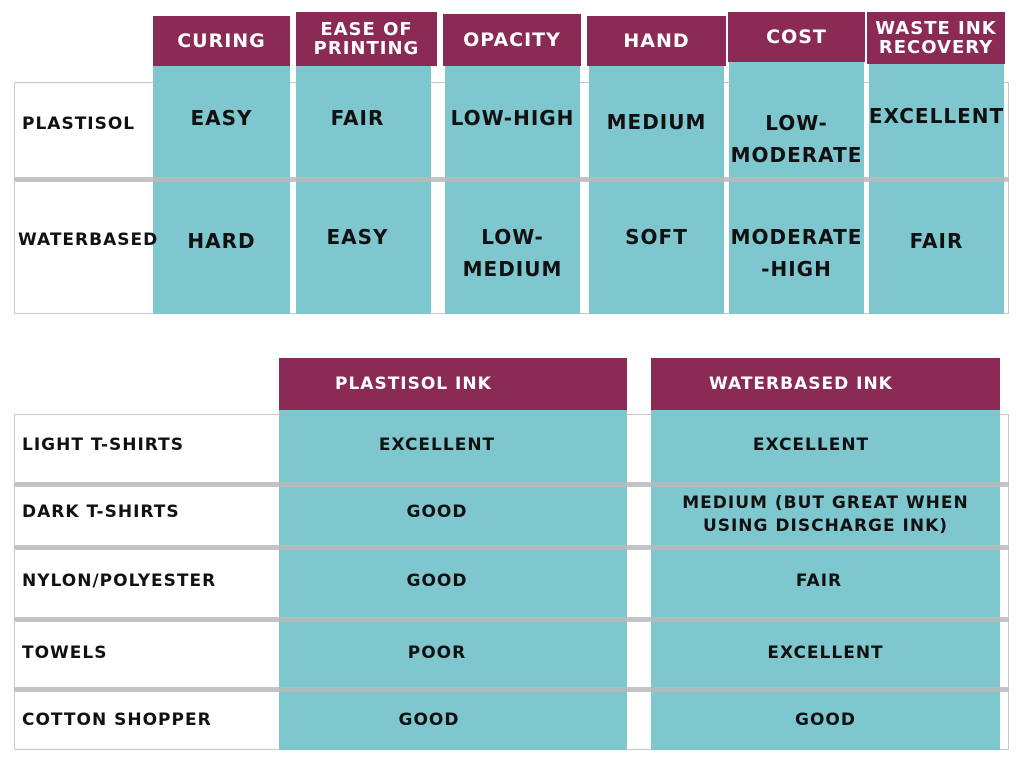 This screenshot has width=1024, height=768. I want to click on column-hand, so click(656, 188).